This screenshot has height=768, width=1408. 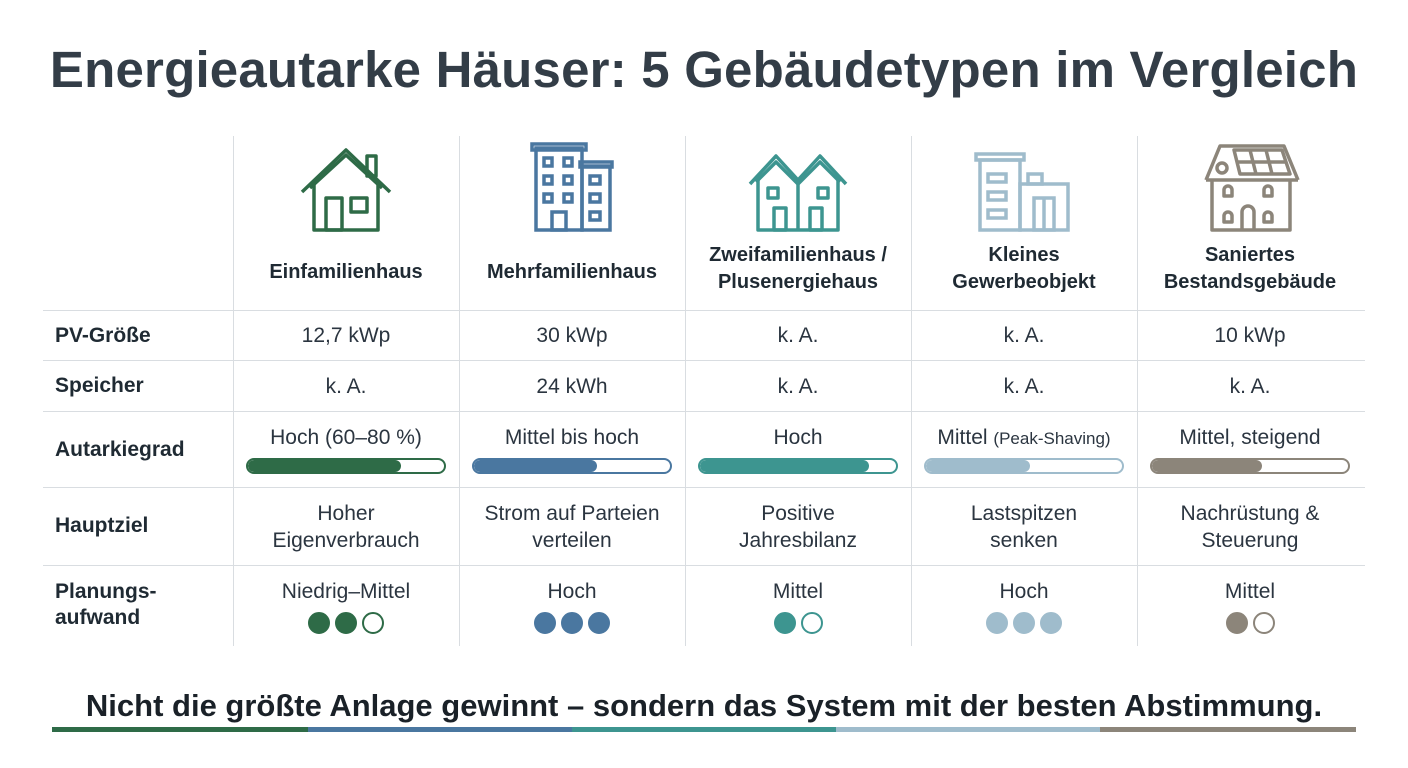 I want to click on column-name-line2: Gewerbeobjekt, so click(x=1024, y=282).